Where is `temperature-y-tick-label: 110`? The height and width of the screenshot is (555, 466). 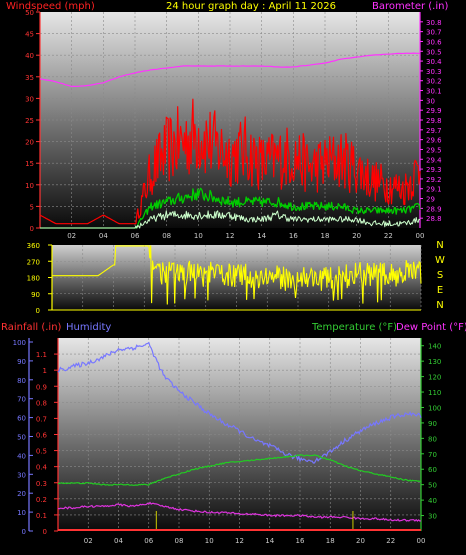
temperature-y-tick-label: 110 is located at coordinates (434, 393).